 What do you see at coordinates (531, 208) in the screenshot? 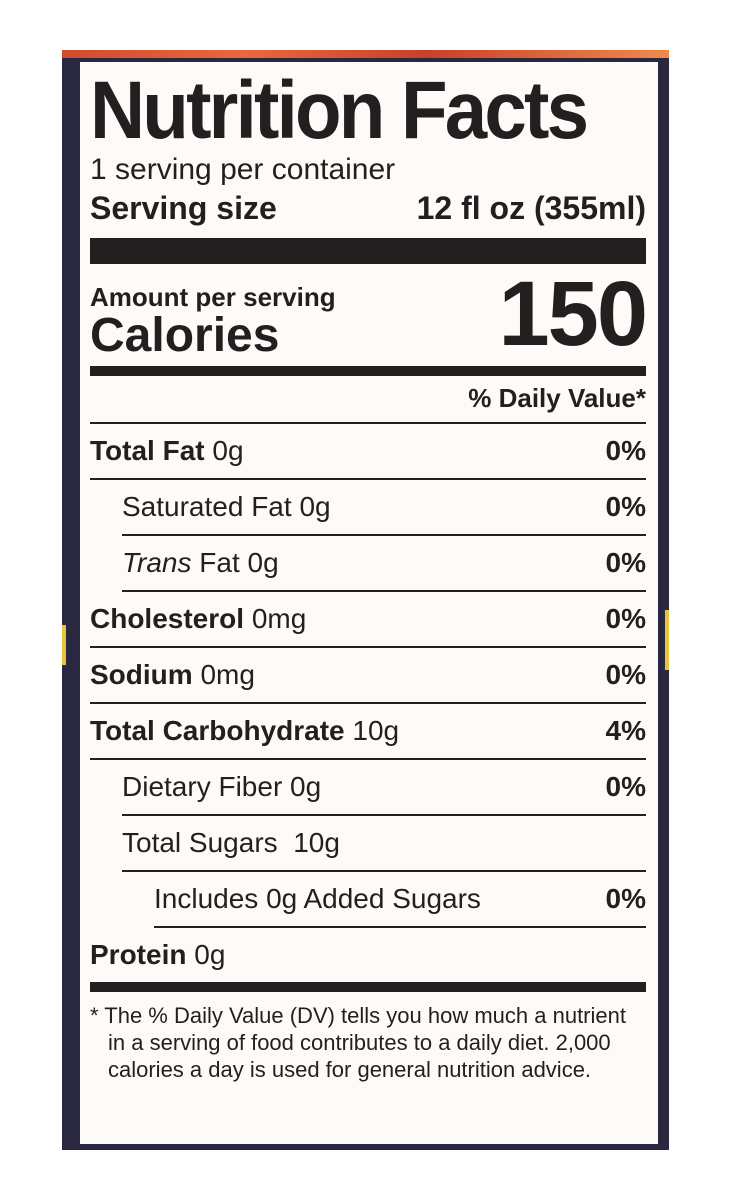
I see `serving-size-value: 12 fl oz (355ml)` at bounding box center [531, 208].